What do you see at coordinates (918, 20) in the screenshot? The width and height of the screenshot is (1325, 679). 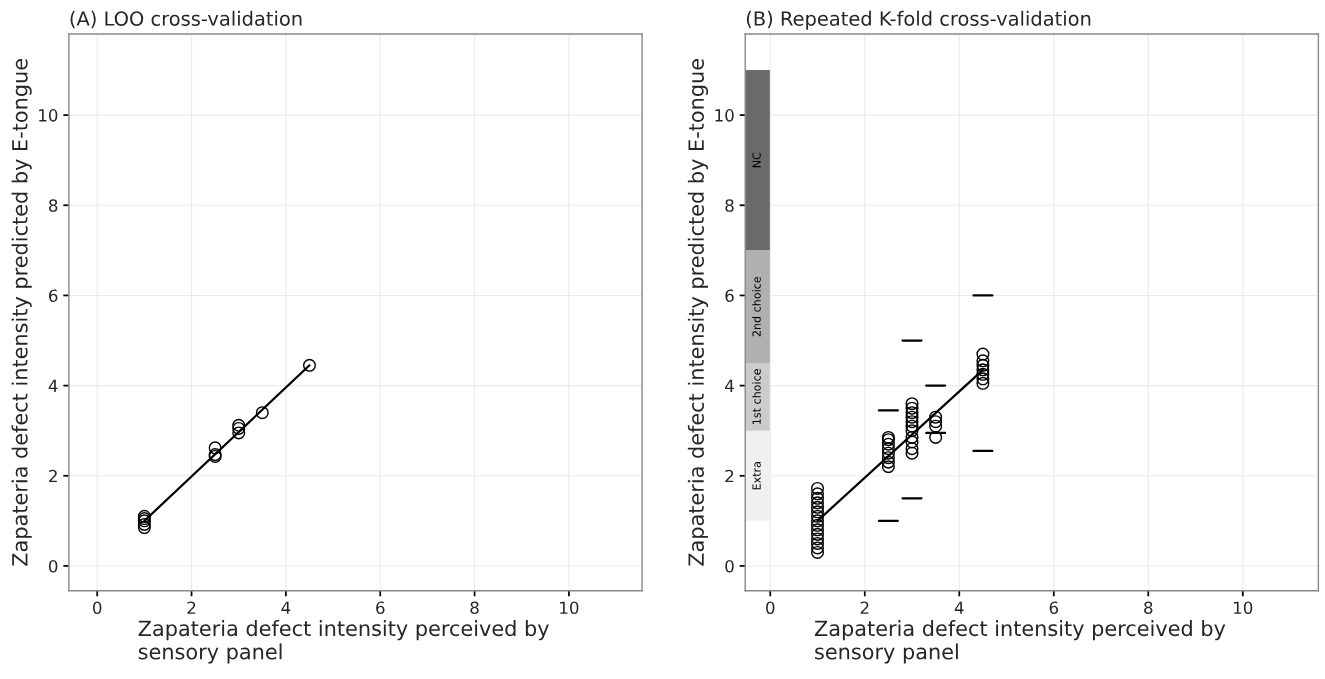 I see `chart-title: (B) Repeated K-fold cross-validation` at bounding box center [918, 20].